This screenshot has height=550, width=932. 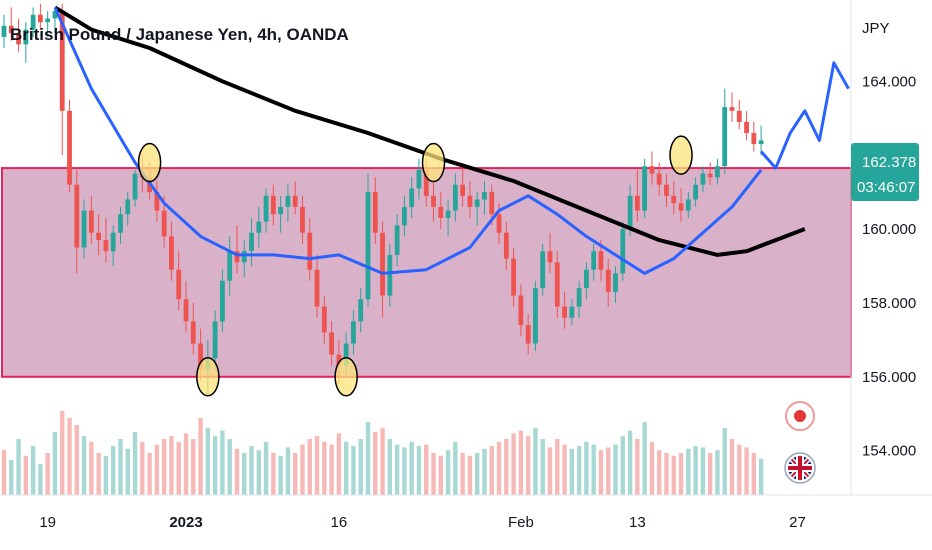 What do you see at coordinates (889, 451) in the screenshot?
I see `price-tick-label: 154.000` at bounding box center [889, 451].